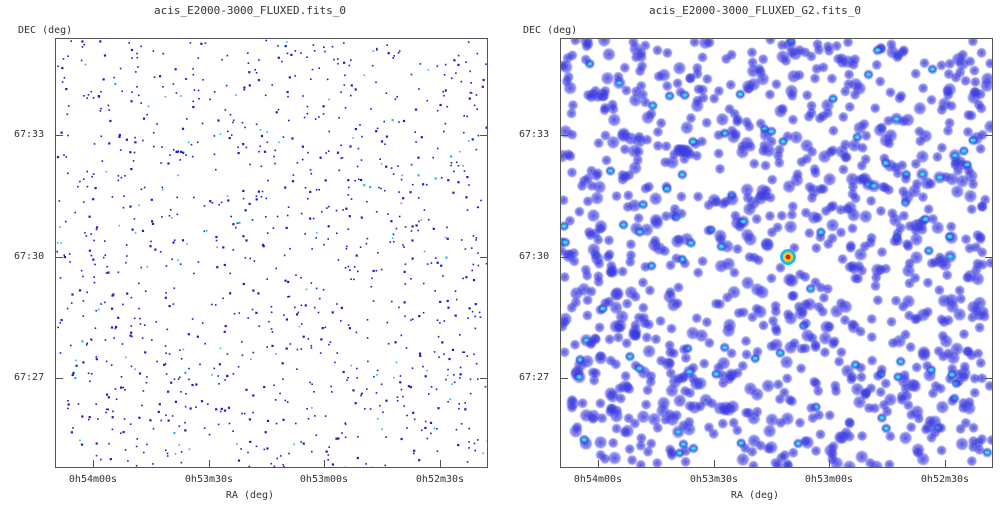 The width and height of the screenshot is (1000, 507). Describe the element at coordinates (59, 378) in the screenshot. I see `tick-mark` at that location.